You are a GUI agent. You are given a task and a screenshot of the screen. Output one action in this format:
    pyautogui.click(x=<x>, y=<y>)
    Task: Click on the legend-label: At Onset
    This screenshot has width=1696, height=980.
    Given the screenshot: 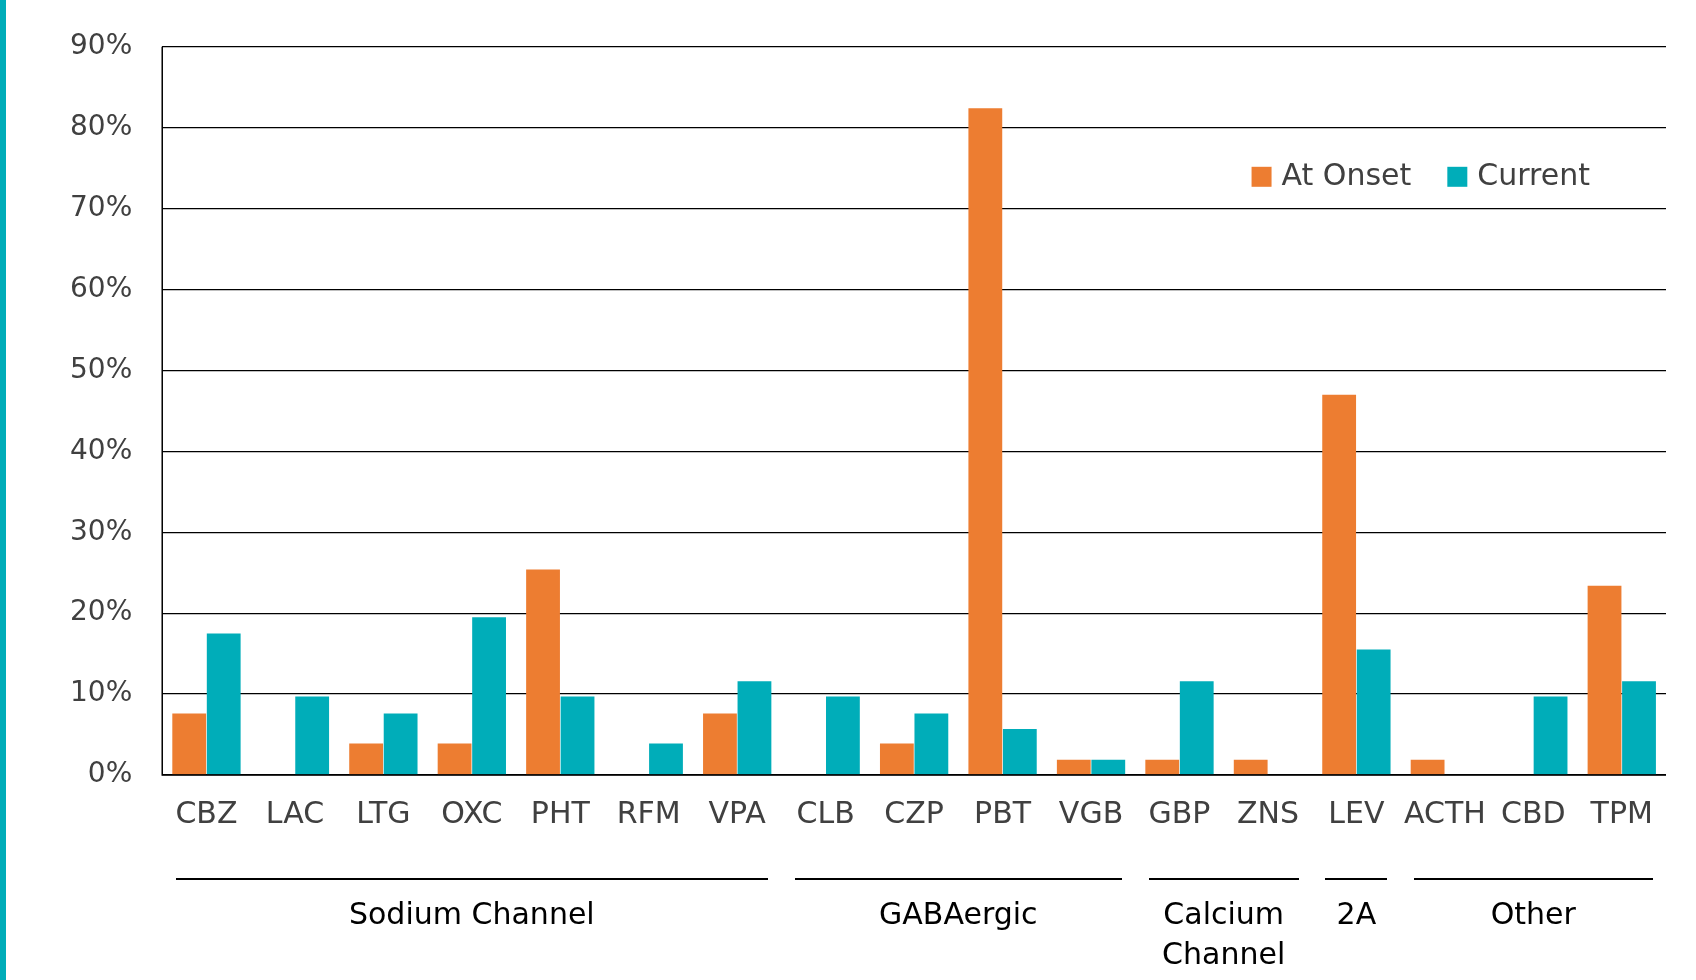 What is the action you would take?
    pyautogui.click(x=1346, y=174)
    